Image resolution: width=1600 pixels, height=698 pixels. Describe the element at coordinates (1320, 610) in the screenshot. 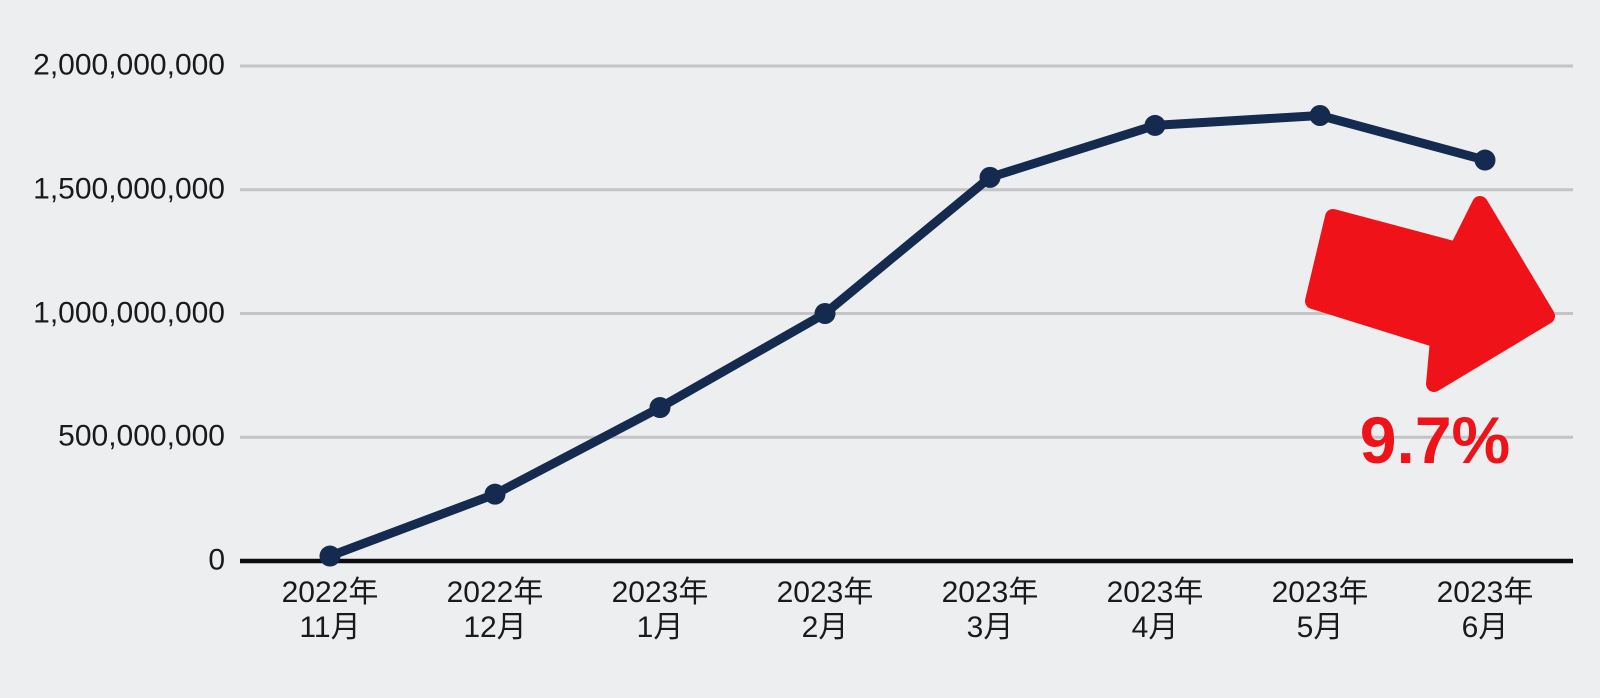

I see `x-axis-tick-label: 2023年 5月` at that location.